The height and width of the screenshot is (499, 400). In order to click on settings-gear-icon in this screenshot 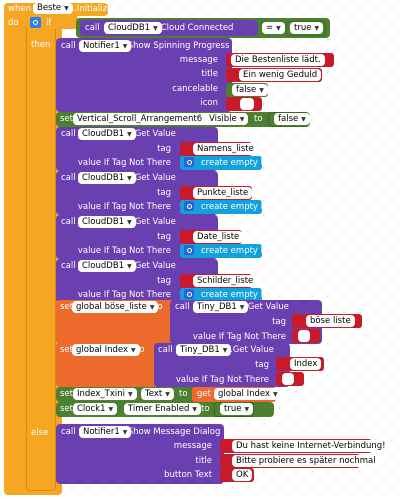, I will do `click(35, 24)`.